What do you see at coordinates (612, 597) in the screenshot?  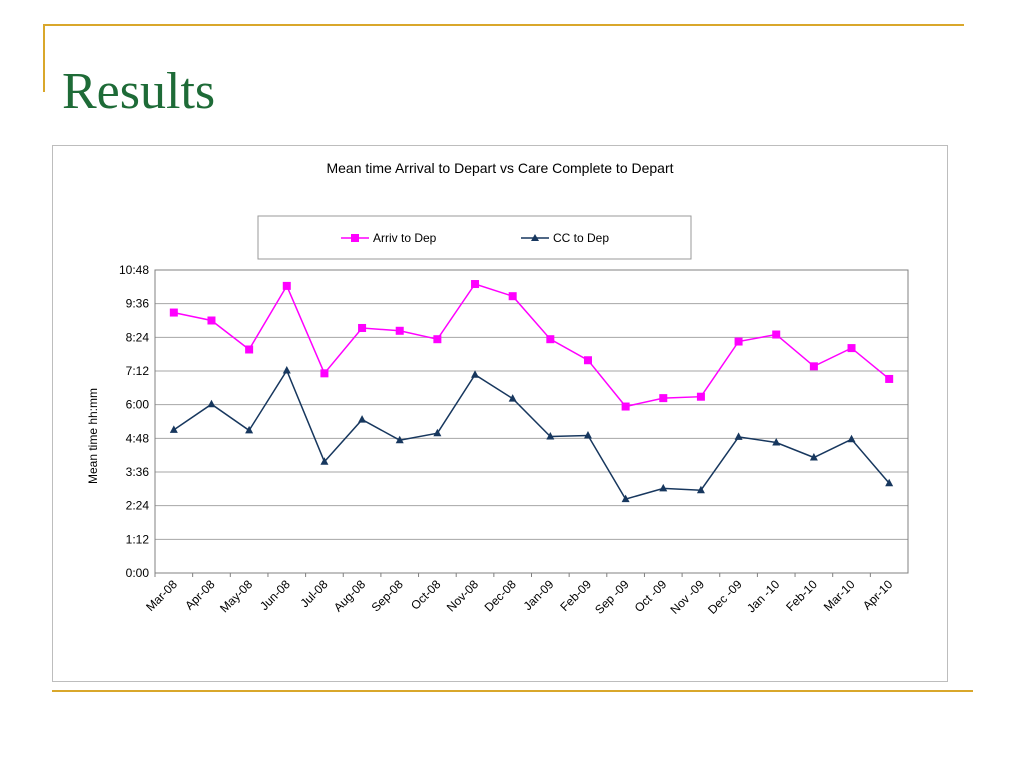 I see `x-tick-label: Sep -09` at bounding box center [612, 597].